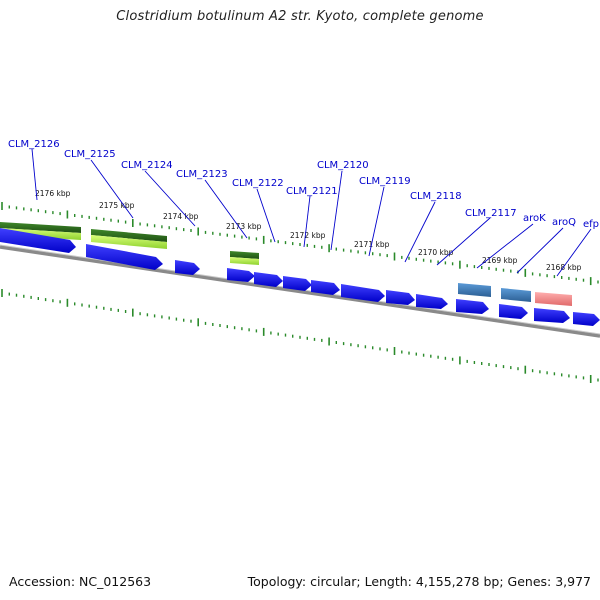  Describe the element at coordinates (286, 264) in the screenshot. I see `feature-bands` at that location.